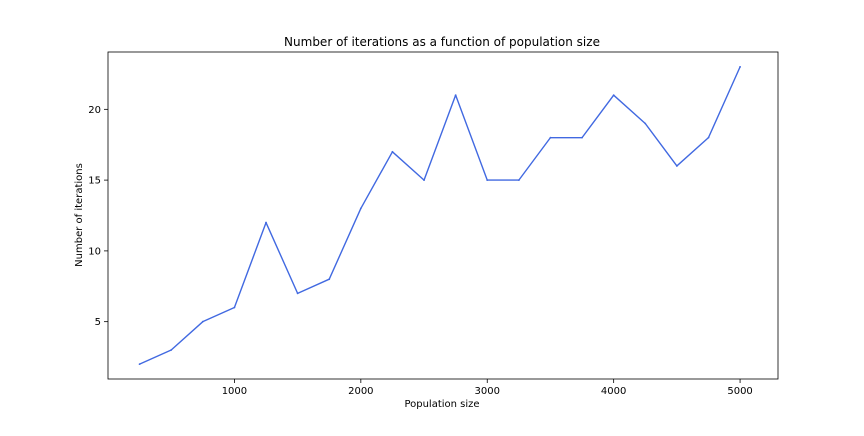 Image resolution: width=864 pixels, height=436 pixels. I want to click on x-tick-label: 3000, so click(487, 391).